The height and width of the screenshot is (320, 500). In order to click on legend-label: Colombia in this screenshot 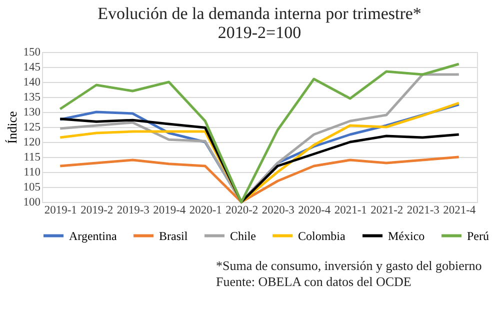, I will do `click(322, 235)`.